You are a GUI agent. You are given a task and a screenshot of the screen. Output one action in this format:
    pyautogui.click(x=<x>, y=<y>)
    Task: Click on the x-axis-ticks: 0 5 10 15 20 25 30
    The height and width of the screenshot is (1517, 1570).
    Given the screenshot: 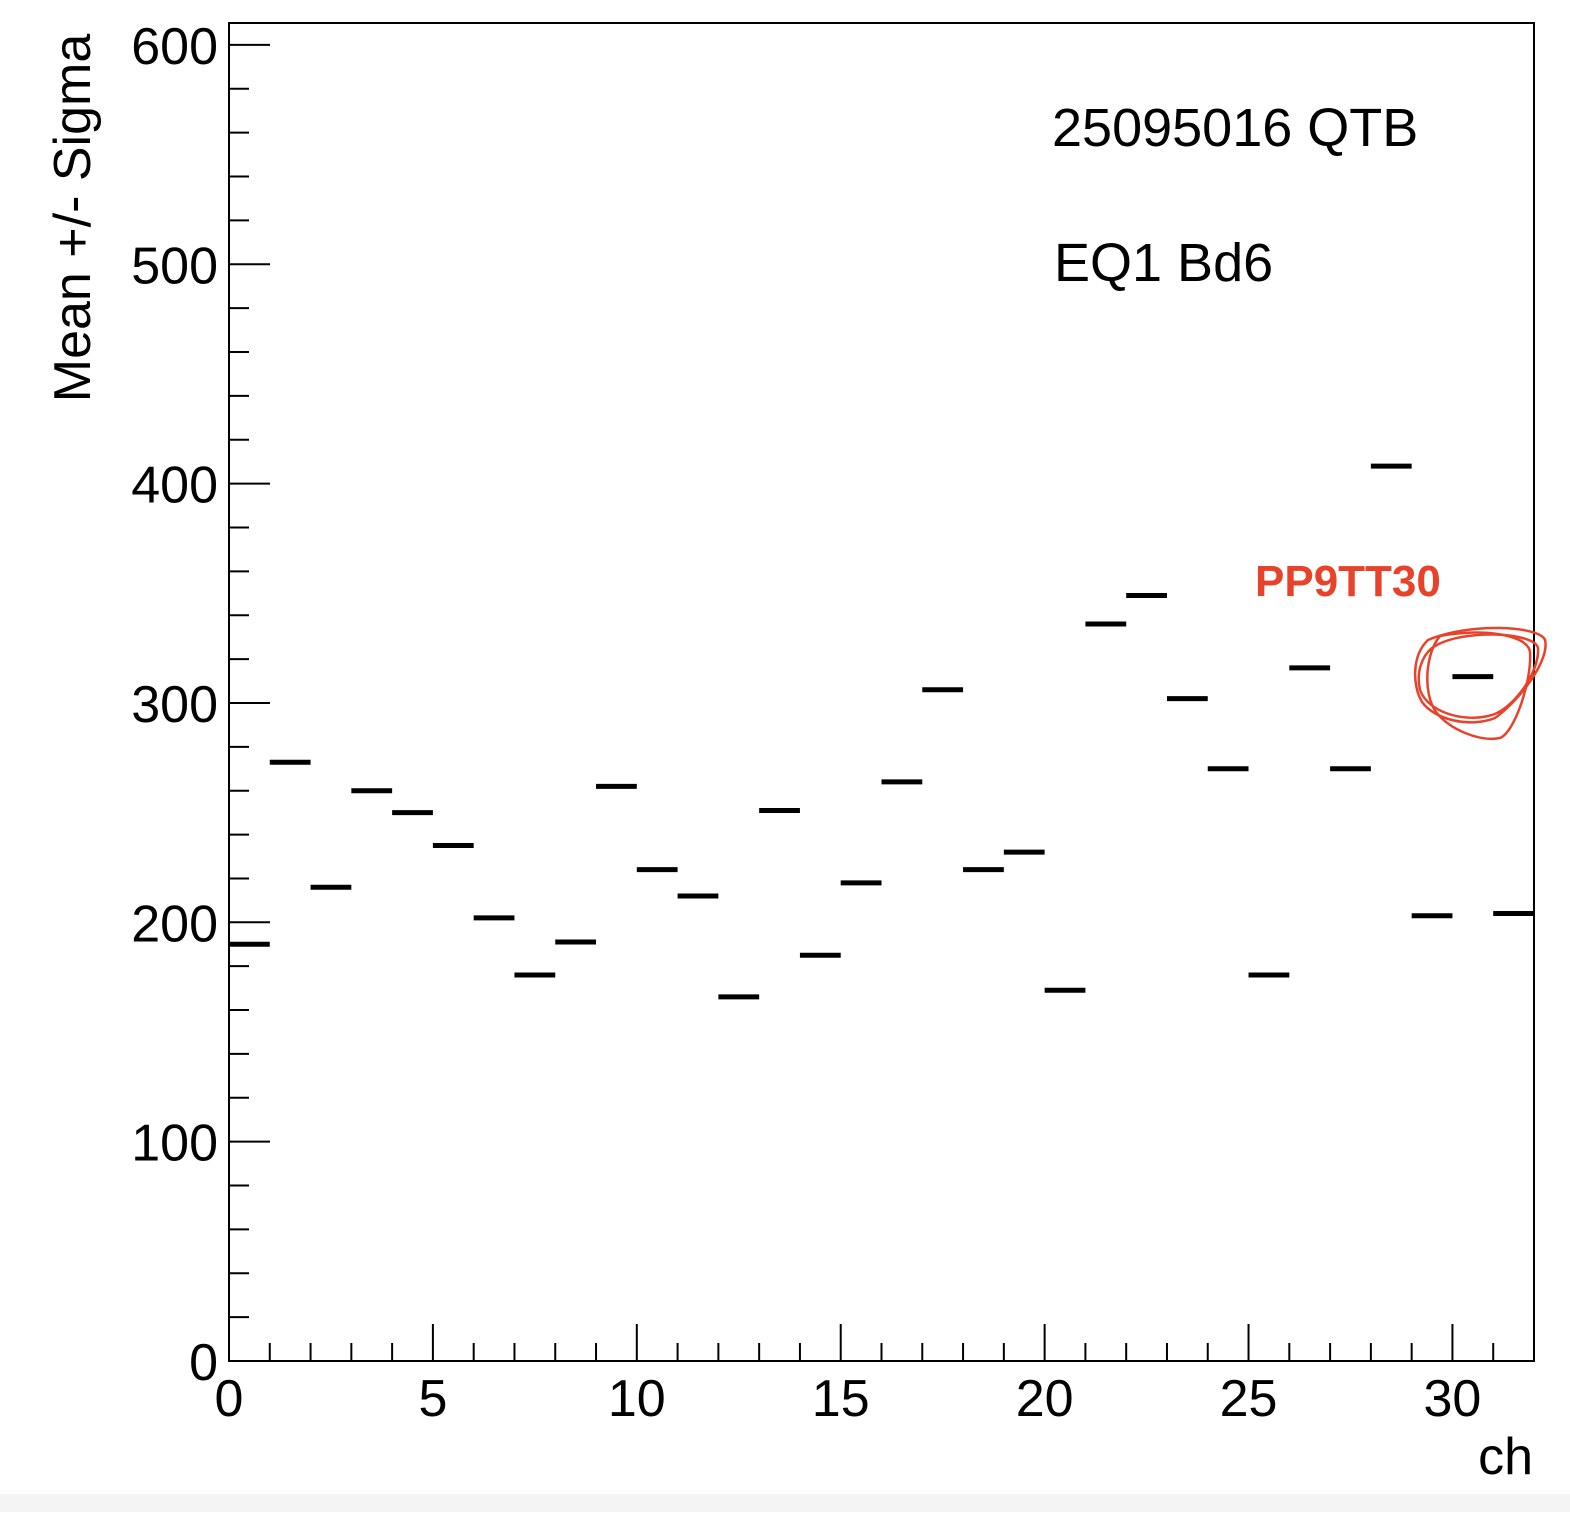 What is the action you would take?
    pyautogui.click(x=875, y=1376)
    